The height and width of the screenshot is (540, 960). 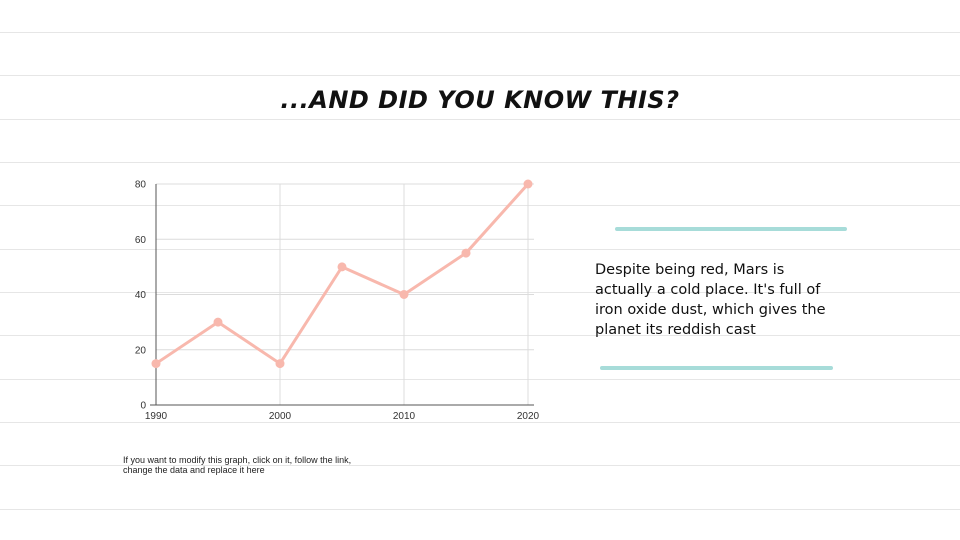 What do you see at coordinates (690, 270) in the screenshot?
I see `fact-line: Despite being red, Mars is` at bounding box center [690, 270].